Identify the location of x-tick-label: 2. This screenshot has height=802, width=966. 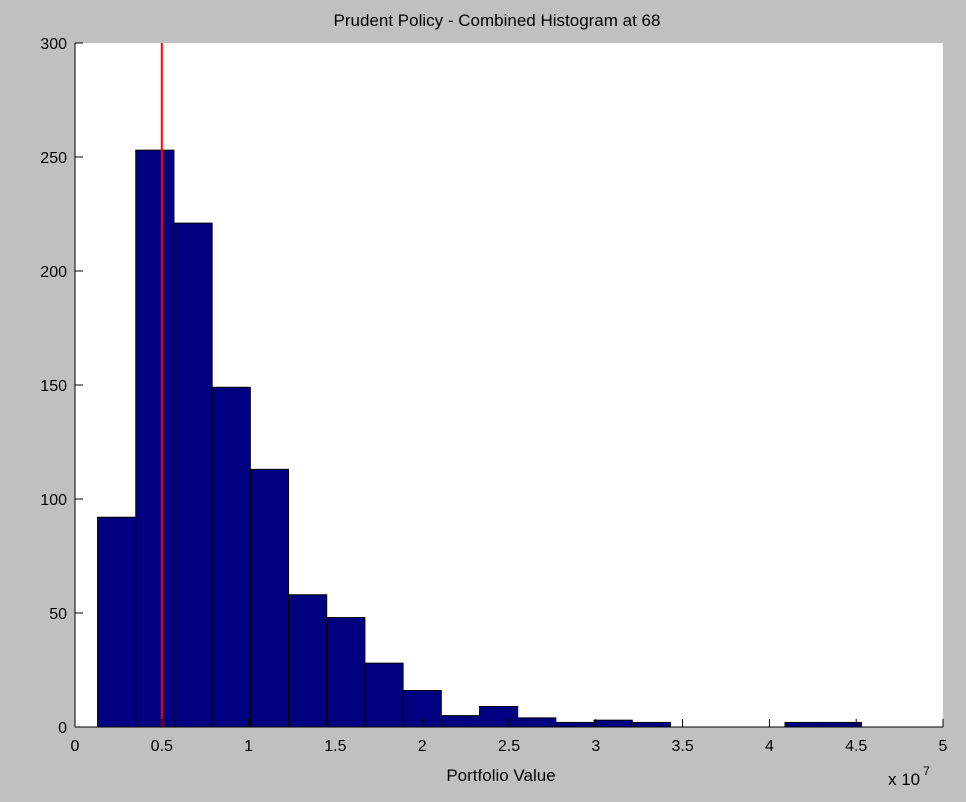
(422, 746).